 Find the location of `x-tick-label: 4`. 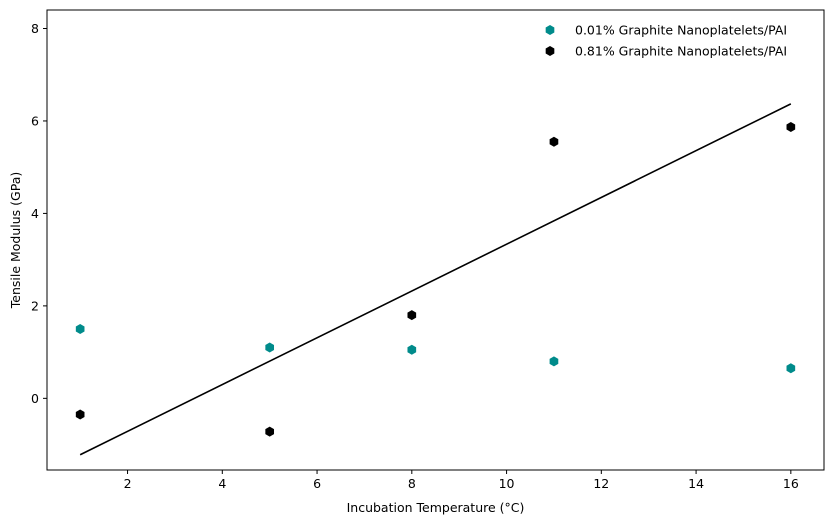

x-tick-label: 4 is located at coordinates (222, 483).